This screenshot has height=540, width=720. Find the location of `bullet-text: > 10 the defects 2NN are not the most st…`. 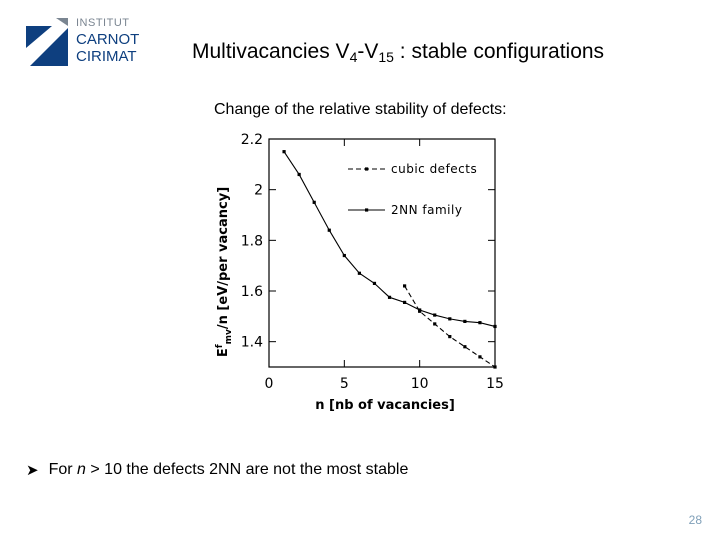

bullet-text: > 10 the defects 2NN are not the most st… is located at coordinates (247, 469).